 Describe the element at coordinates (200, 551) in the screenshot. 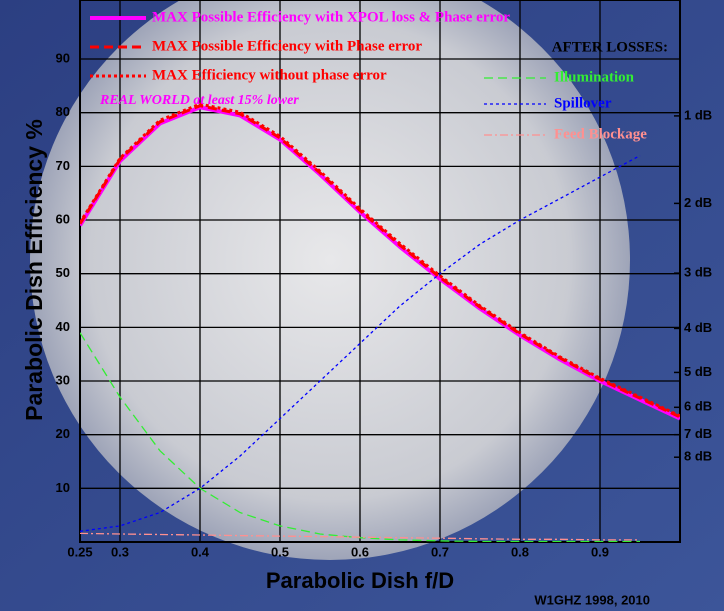

I see `x-tick-label: 0.4` at that location.